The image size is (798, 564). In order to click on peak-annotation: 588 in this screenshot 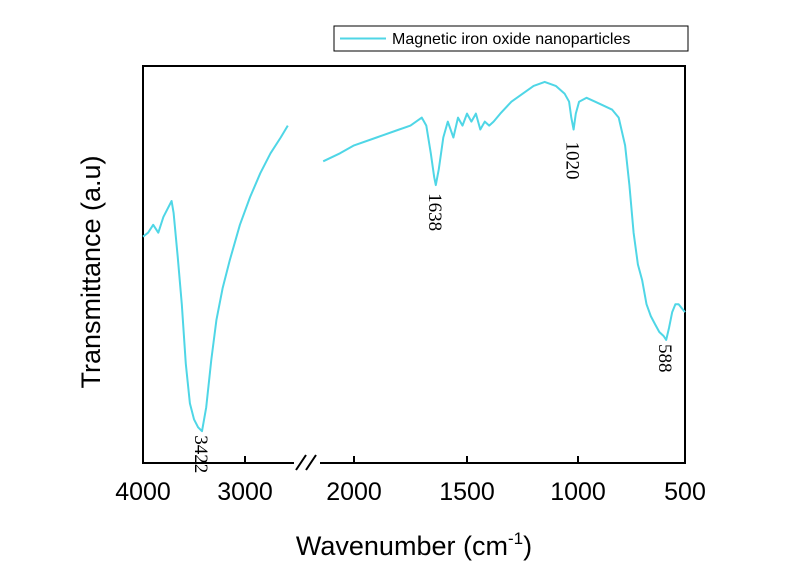, I will do `click(664, 358)`.